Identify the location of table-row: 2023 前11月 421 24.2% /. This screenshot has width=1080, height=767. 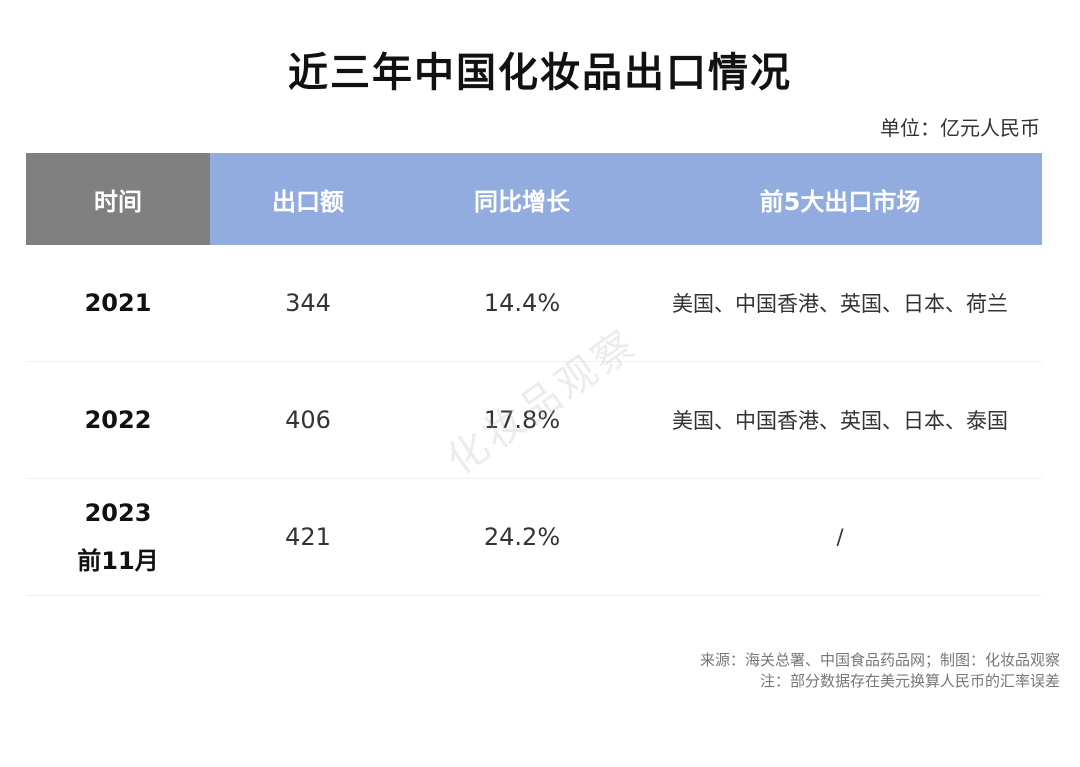
(534, 537).